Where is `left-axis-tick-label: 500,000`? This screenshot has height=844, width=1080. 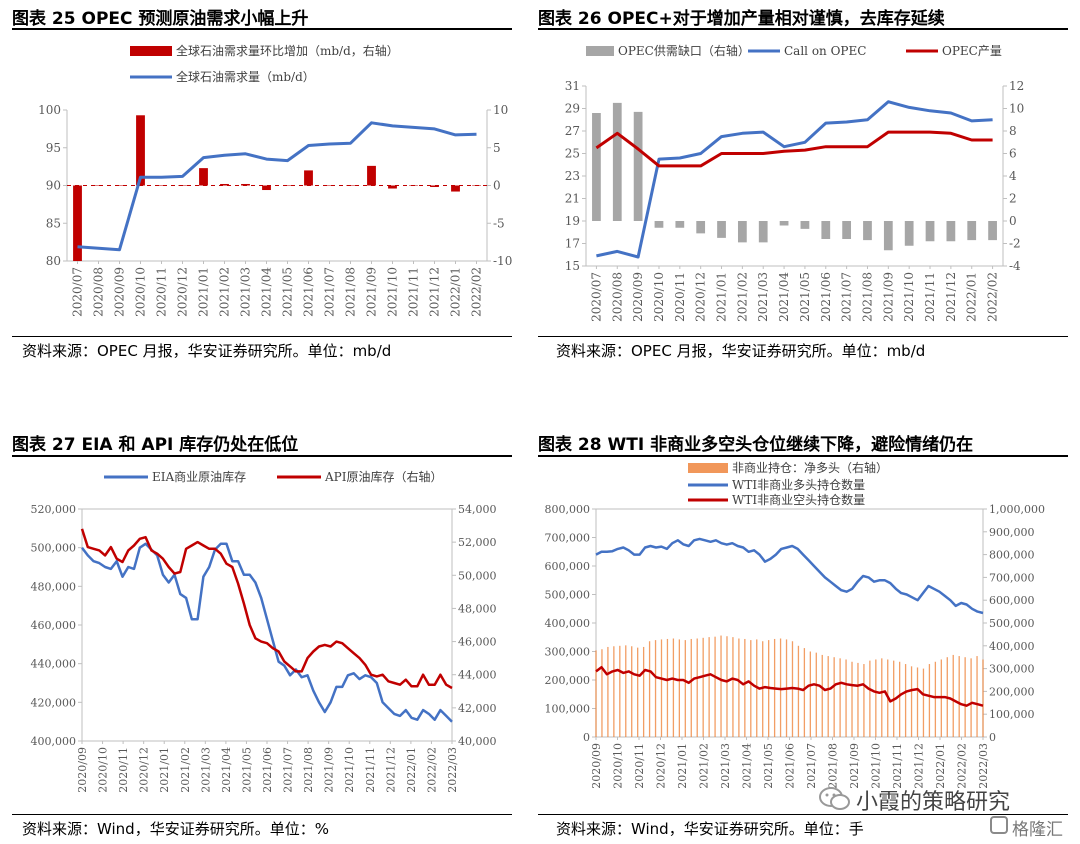
left-axis-tick-label: 500,000 is located at coordinates (568, 595).